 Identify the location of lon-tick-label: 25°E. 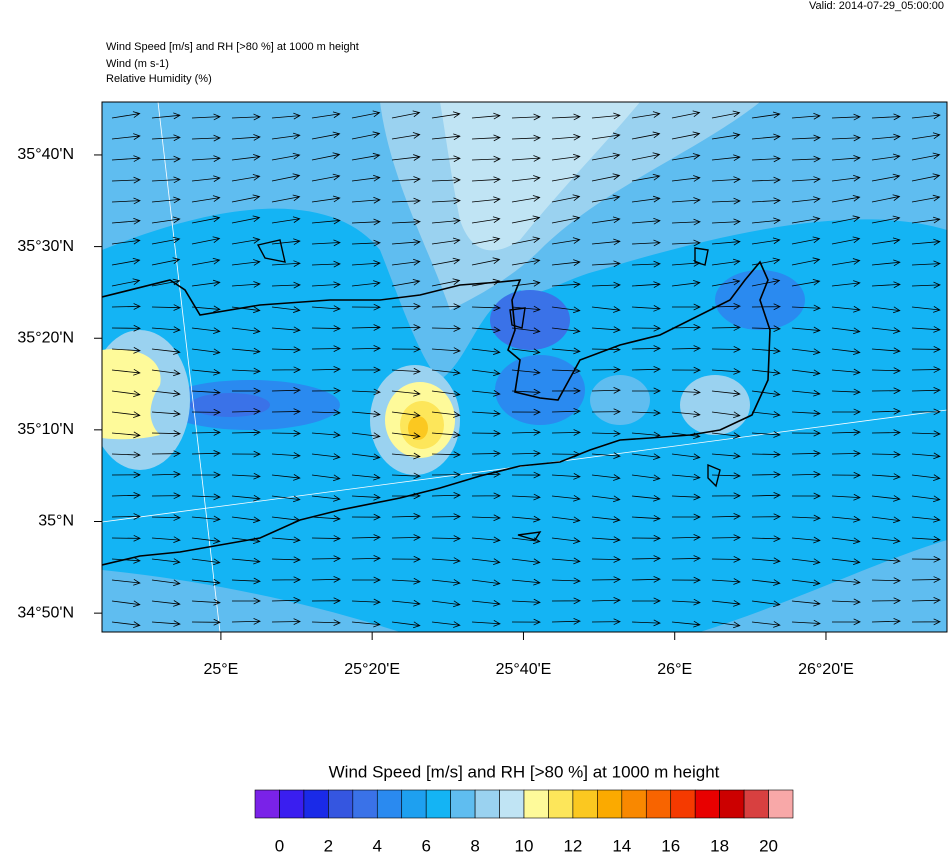
(220, 669).